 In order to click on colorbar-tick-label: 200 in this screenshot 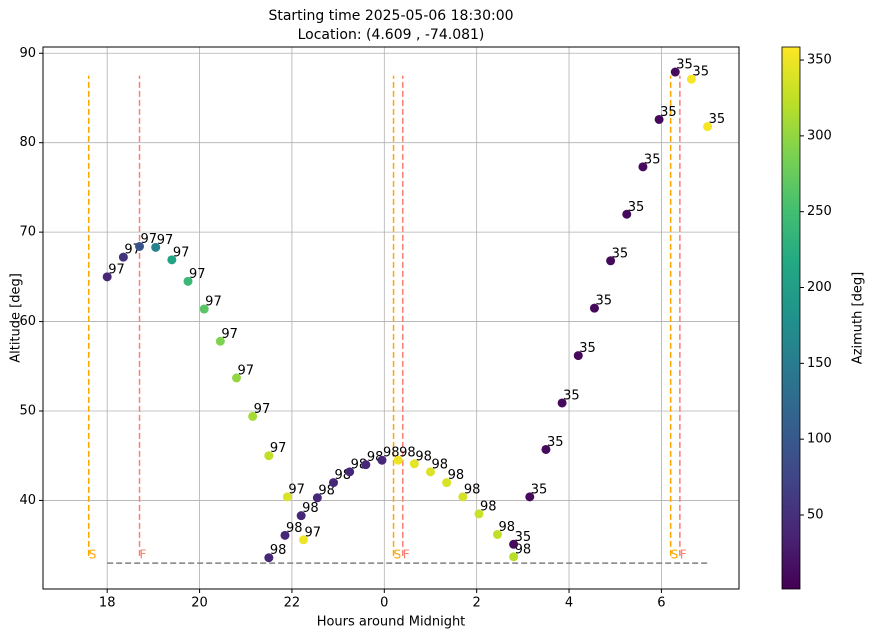, I will do `click(819, 287)`.